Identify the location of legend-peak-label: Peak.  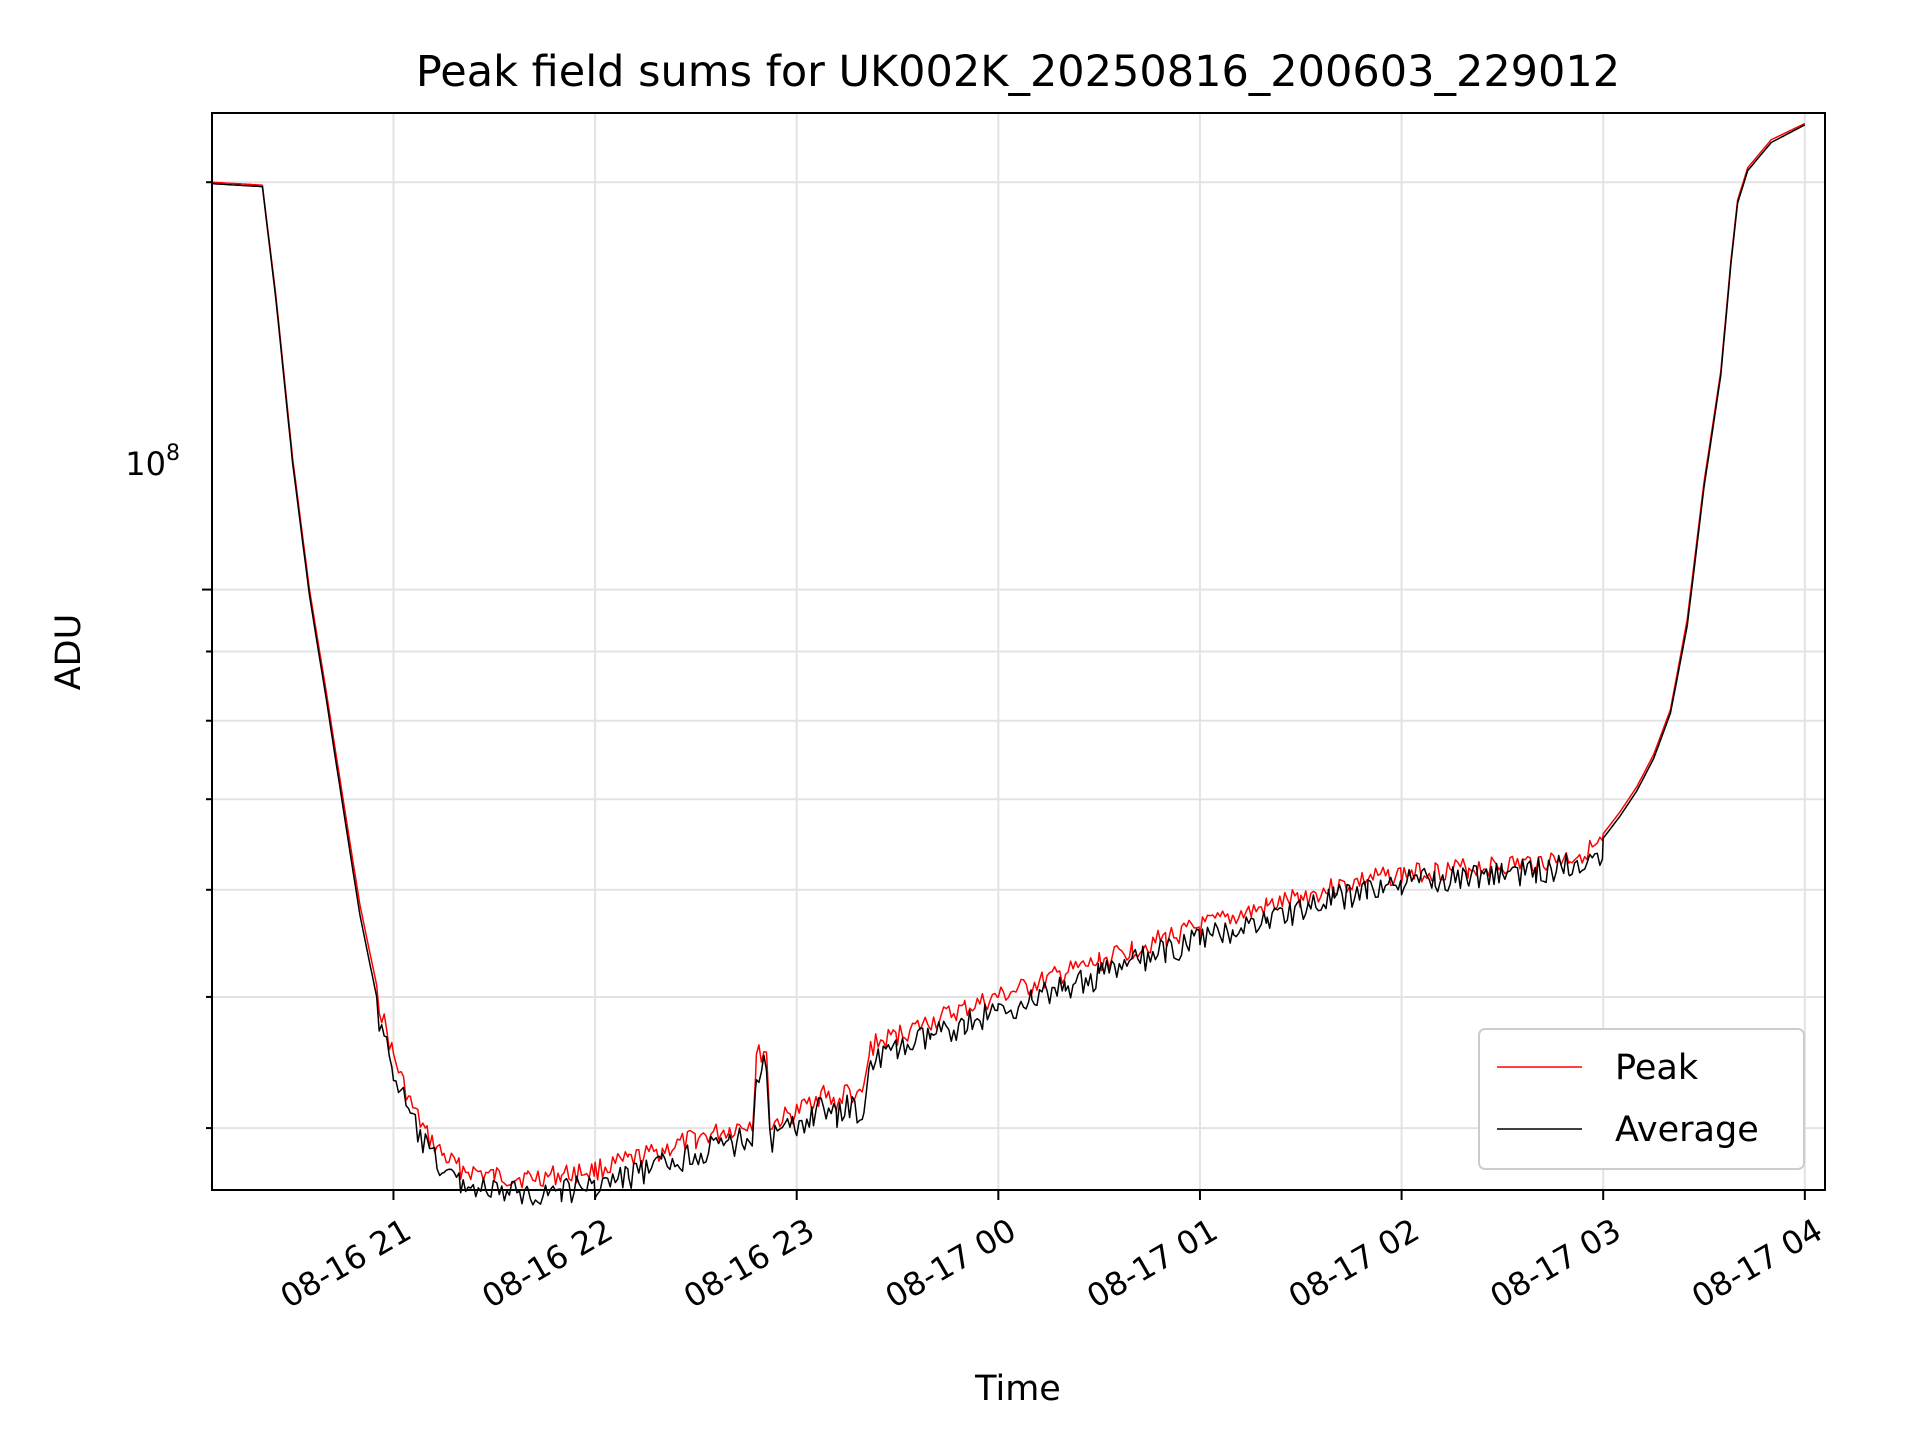
(1657, 1068).